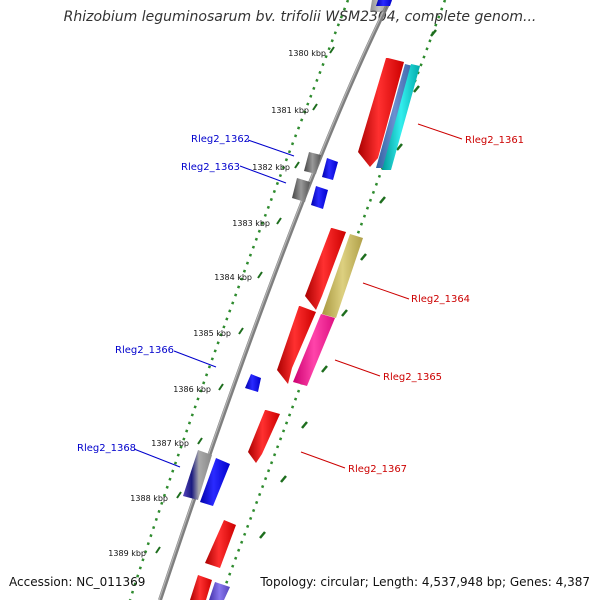 The height and width of the screenshot is (600, 600). What do you see at coordinates (127, 553) in the screenshot?
I see `tick-label-1389: 1389 kbp` at bounding box center [127, 553].